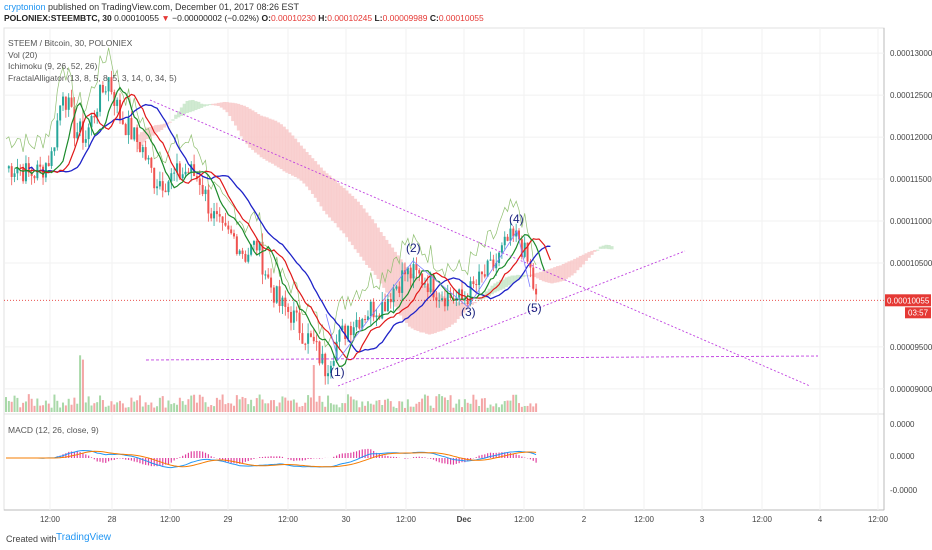 Image resolution: width=932 pixels, height=550 pixels. Describe the element at coordinates (902, 456) in the screenshot. I see `macd-tick-label: 0.0000` at that location.